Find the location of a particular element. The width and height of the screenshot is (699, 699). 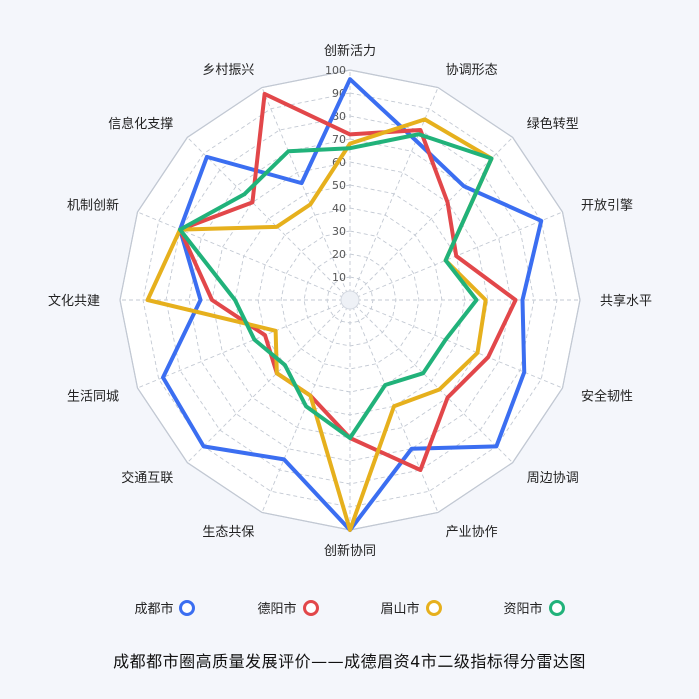

axis-label: 生态共保 is located at coordinates (228, 532).